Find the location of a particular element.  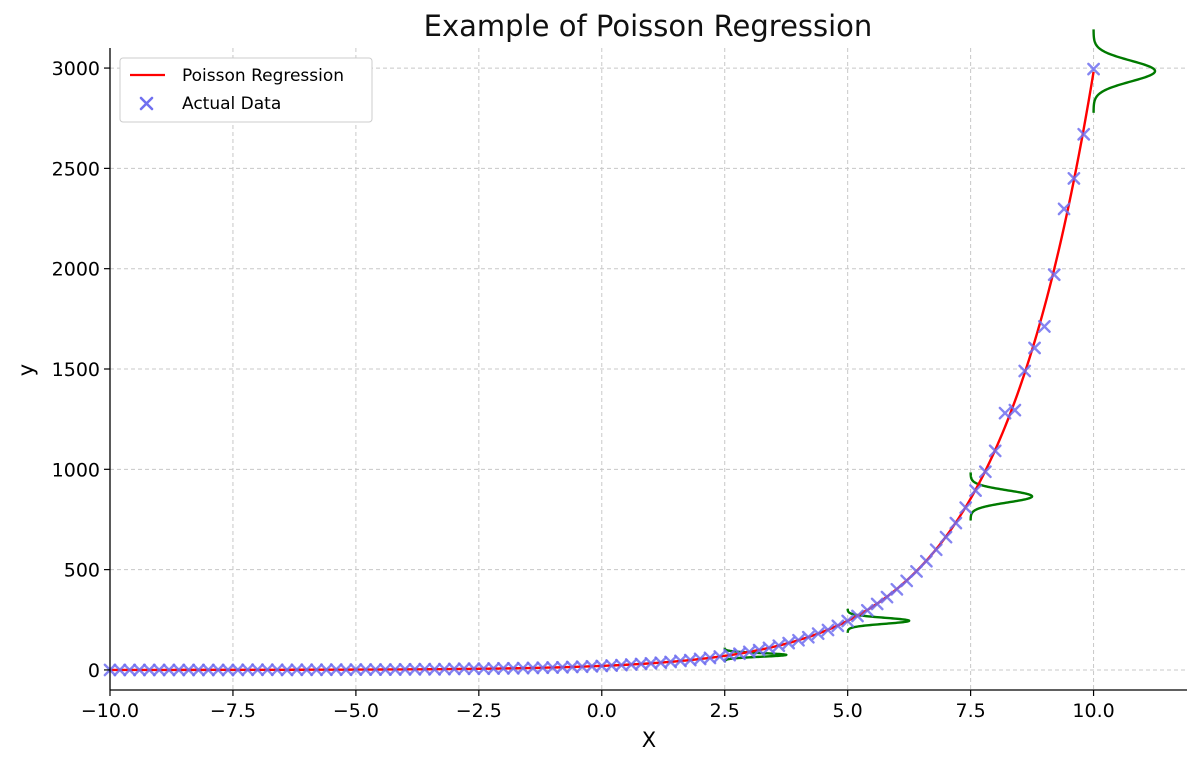

y-tick-label: 0 is located at coordinates (94, 671).